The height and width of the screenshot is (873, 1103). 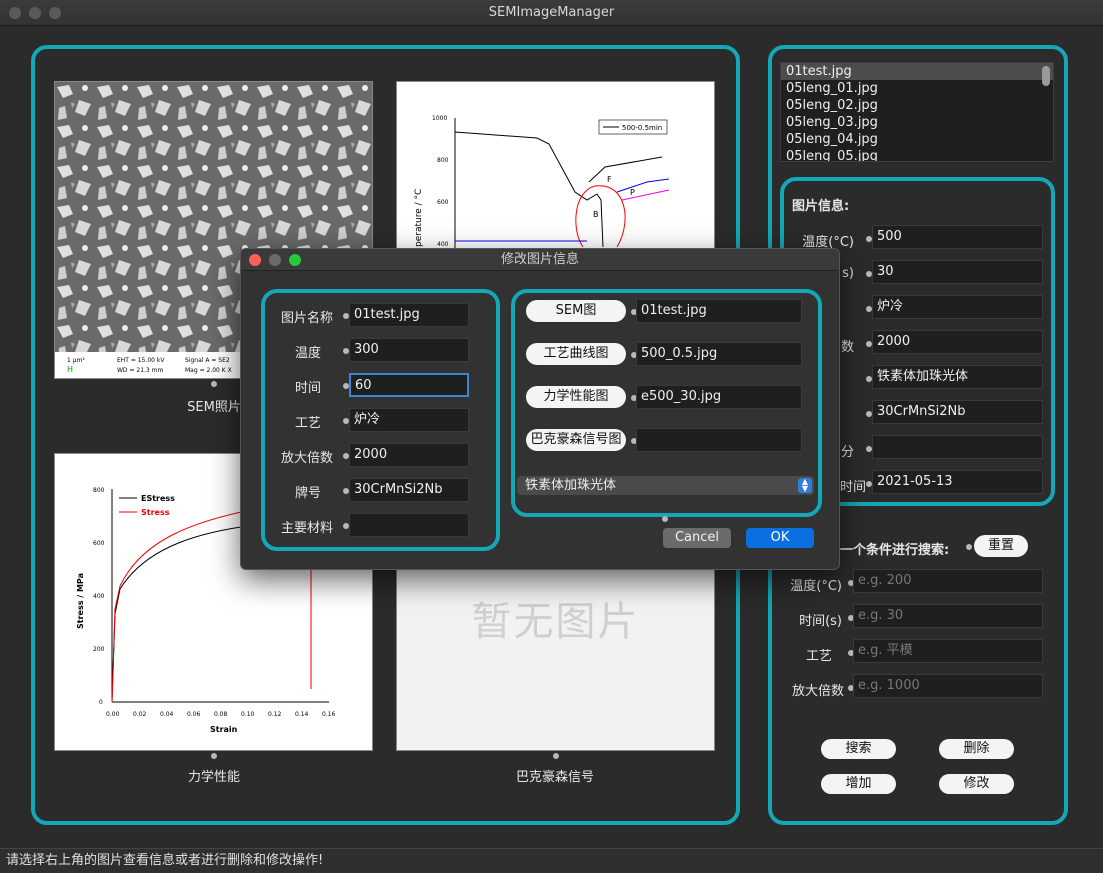 I want to click on cancel-button: Cancel, so click(x=697, y=538).